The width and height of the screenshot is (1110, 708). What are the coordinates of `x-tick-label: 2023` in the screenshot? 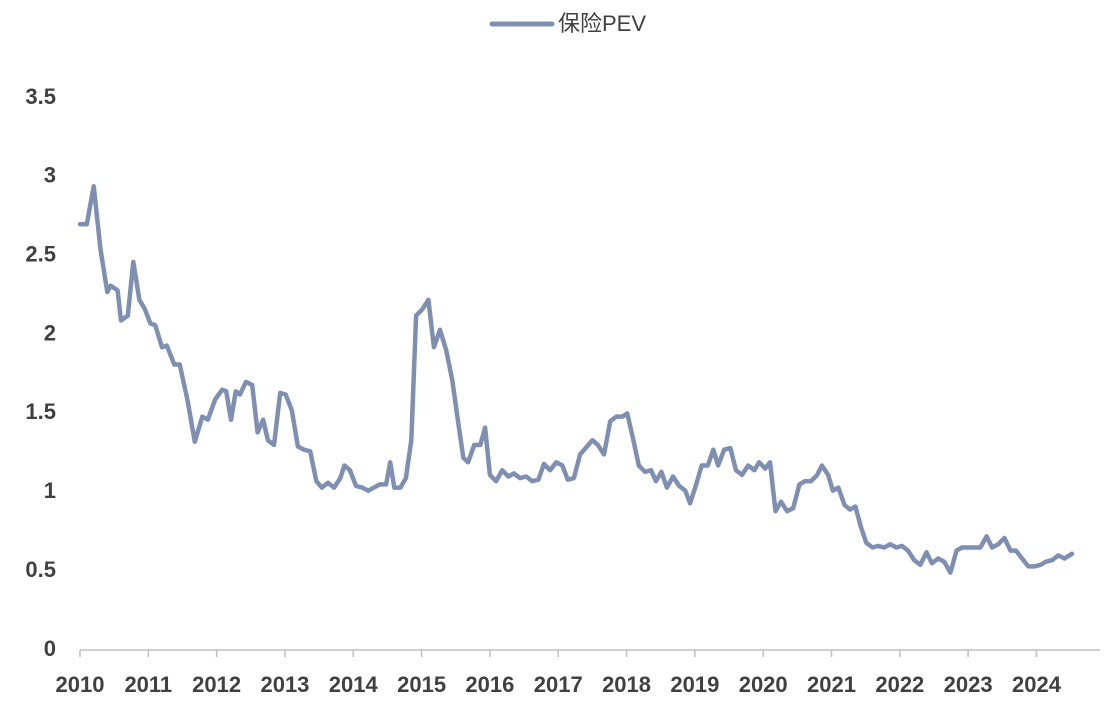 It's located at (968, 684).